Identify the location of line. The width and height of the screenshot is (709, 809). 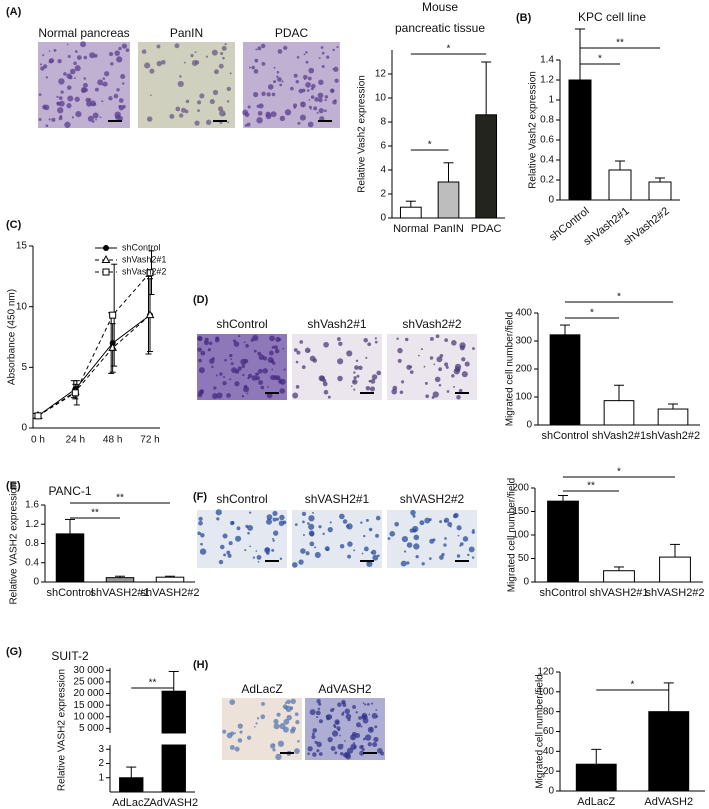
(94, 344).